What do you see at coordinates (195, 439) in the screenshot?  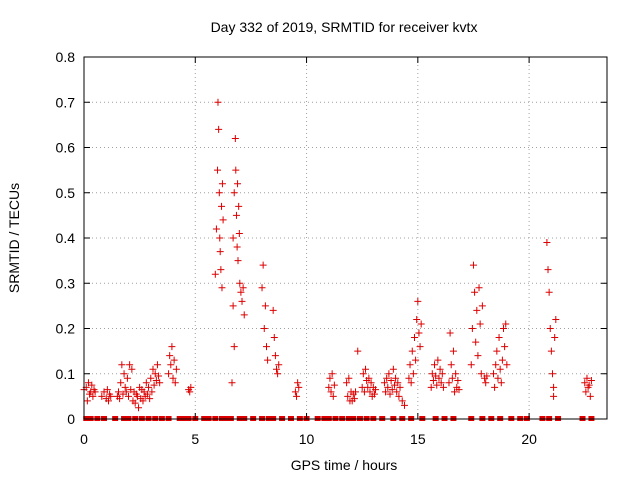 I see `x-tick-label: 5` at bounding box center [195, 439].